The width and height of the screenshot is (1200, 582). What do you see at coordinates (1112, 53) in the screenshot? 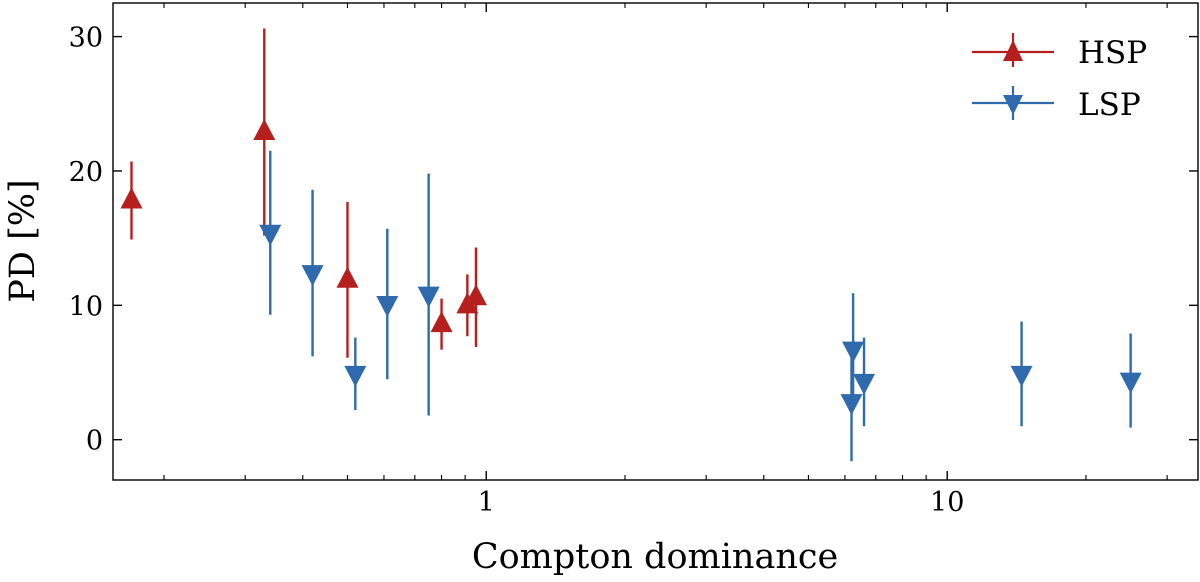
I see `legend-hsp-label: HSP` at bounding box center [1112, 53].